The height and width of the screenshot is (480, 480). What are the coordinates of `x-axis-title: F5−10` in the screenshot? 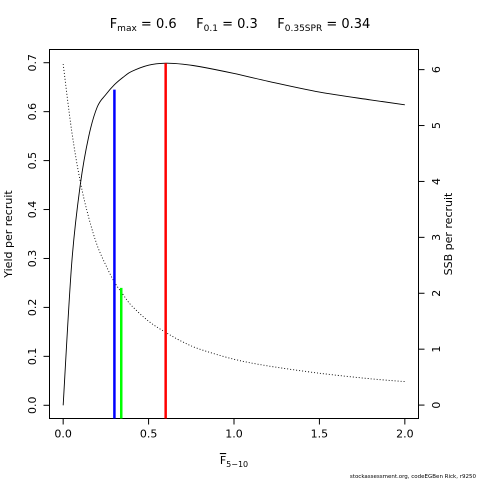 It's located at (234, 461).